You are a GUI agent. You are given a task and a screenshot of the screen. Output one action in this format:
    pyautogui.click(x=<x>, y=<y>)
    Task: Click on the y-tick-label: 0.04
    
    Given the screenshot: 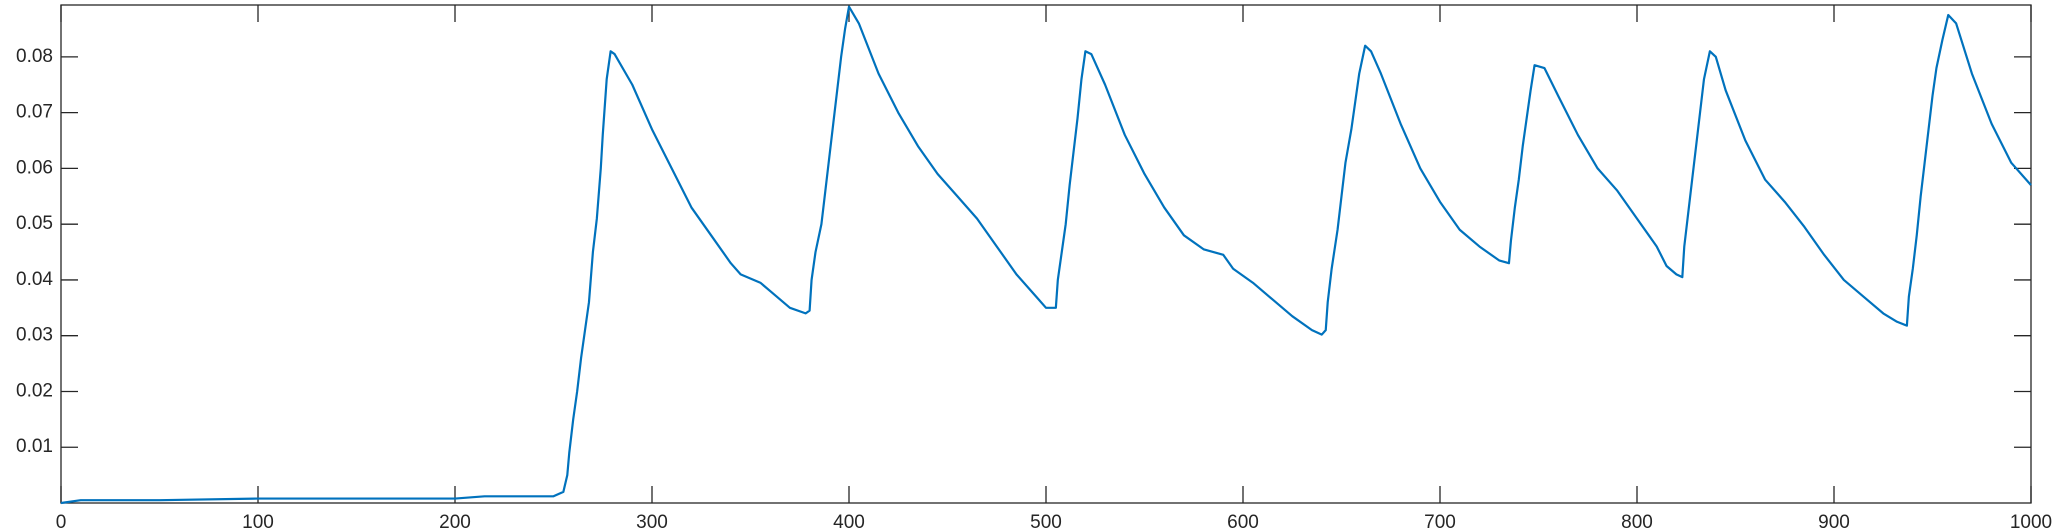 What is the action you would take?
    pyautogui.click(x=34, y=279)
    